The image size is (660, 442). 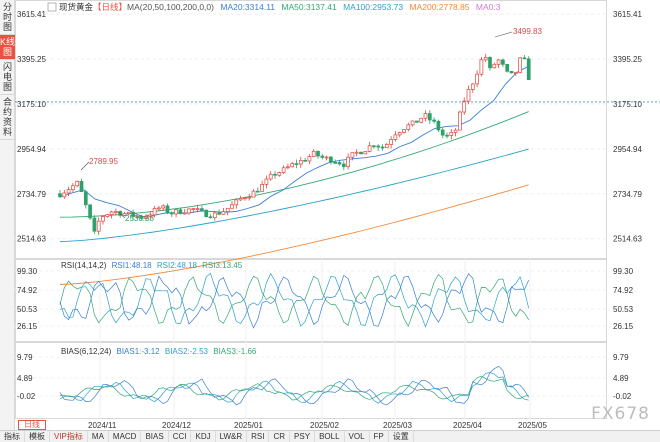 What do you see at coordinates (187, 351) in the screenshot?
I see `legend-bias2: BIAS2:-2.53` at bounding box center [187, 351].